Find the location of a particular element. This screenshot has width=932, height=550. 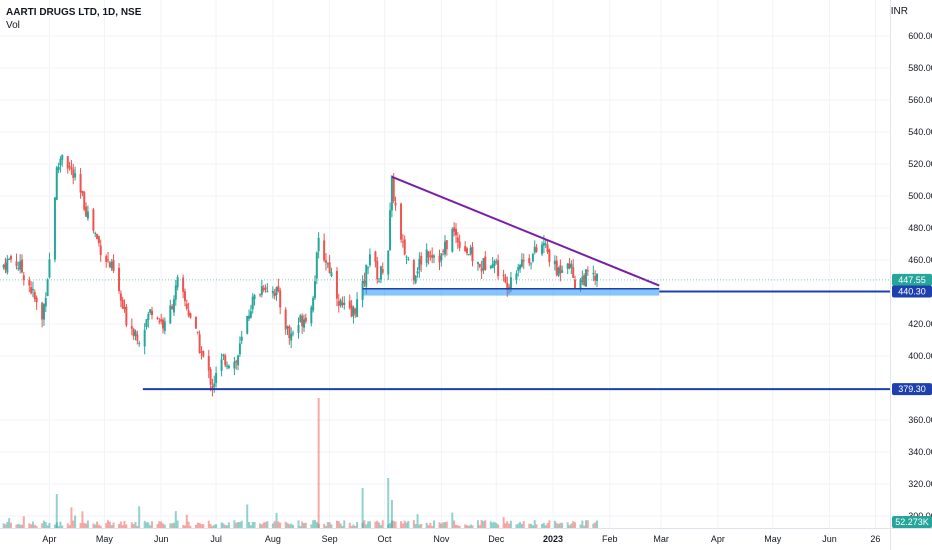

chart-legend: AARTI DRUGS LTD, 1D, NSE Vol is located at coordinates (73, 19).